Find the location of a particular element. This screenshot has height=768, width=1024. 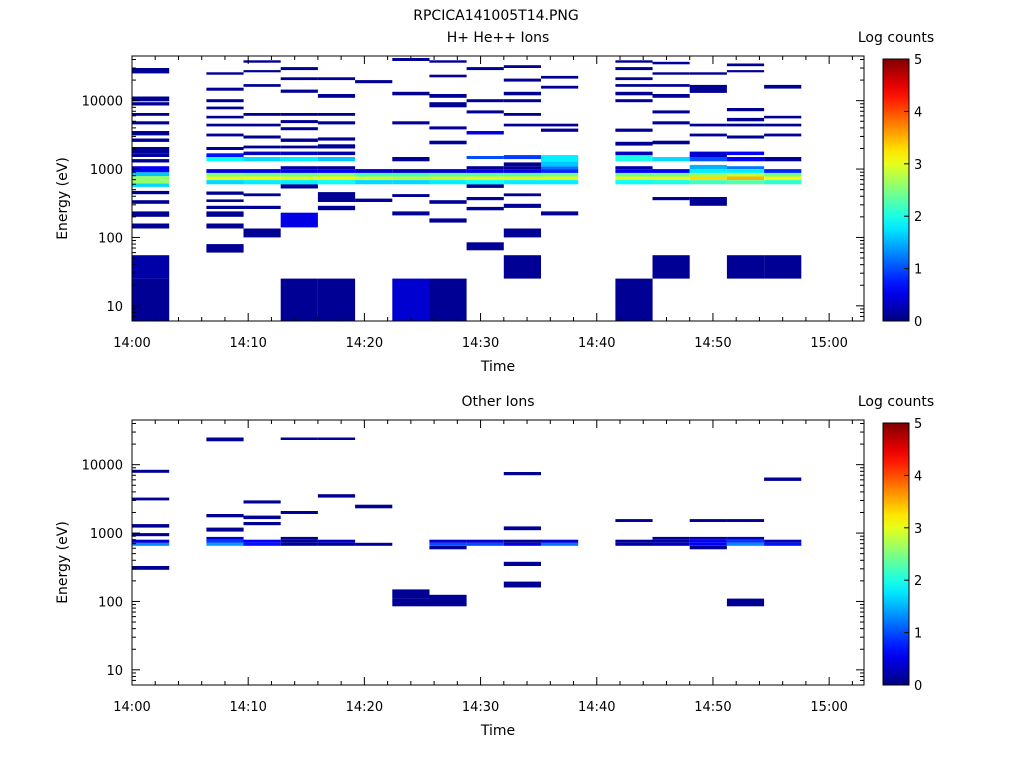

x-tick-label: 14:10 is located at coordinates (247, 343).